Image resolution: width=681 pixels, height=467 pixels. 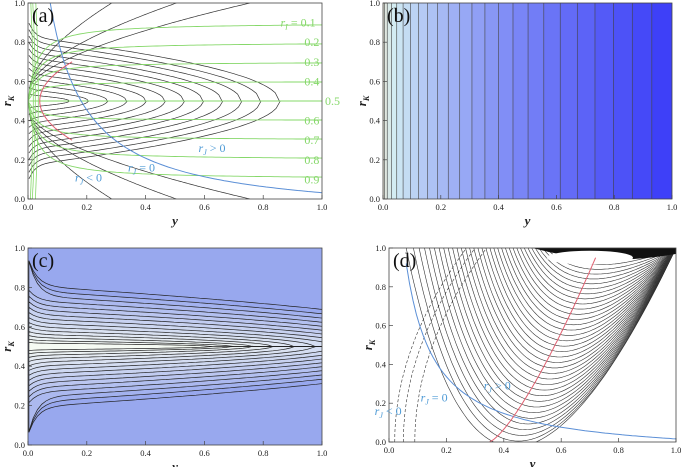 What do you see at coordinates (311, 62) in the screenshot?
I see `level-label: 0.3` at bounding box center [311, 62].